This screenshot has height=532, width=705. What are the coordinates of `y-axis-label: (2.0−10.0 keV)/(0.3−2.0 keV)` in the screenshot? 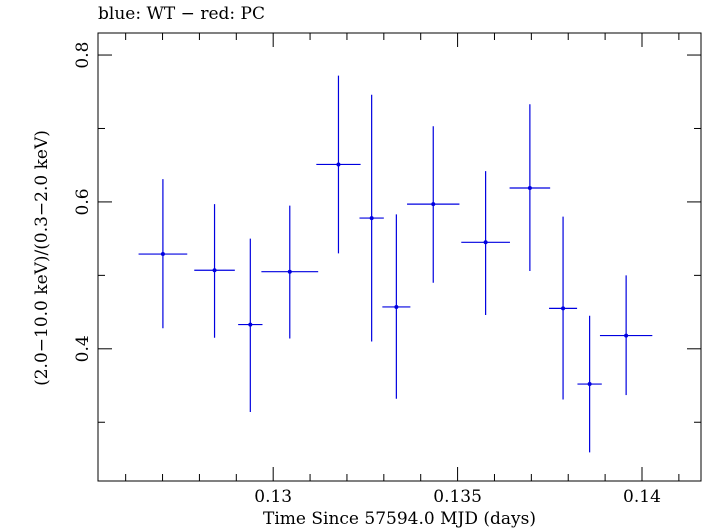 It's located at (42, 258).